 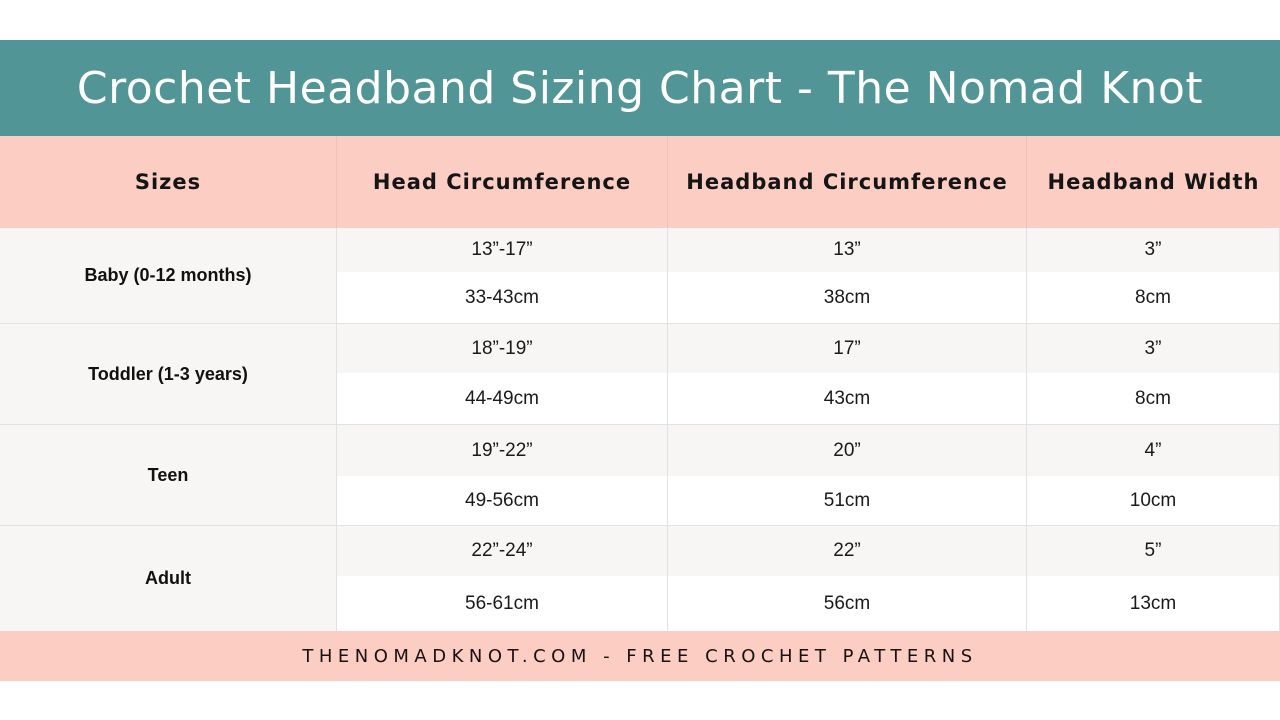 I want to click on inches-row: 22”-24” 22” 5”, so click(x=808, y=551).